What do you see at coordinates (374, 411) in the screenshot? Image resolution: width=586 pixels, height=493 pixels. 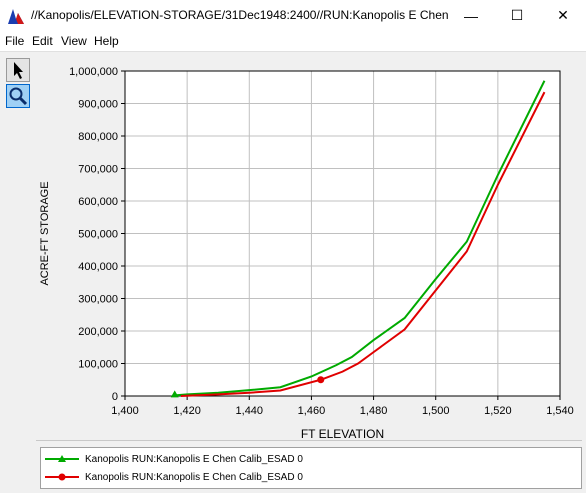 I see `x-tick-label: 1,480` at bounding box center [374, 411].